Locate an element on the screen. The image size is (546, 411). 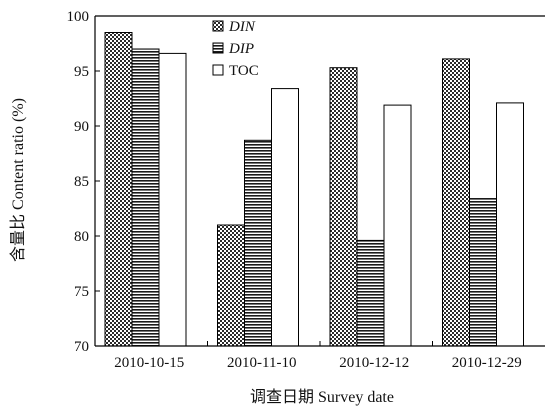
legend-swatch-dip is located at coordinates (218, 48).